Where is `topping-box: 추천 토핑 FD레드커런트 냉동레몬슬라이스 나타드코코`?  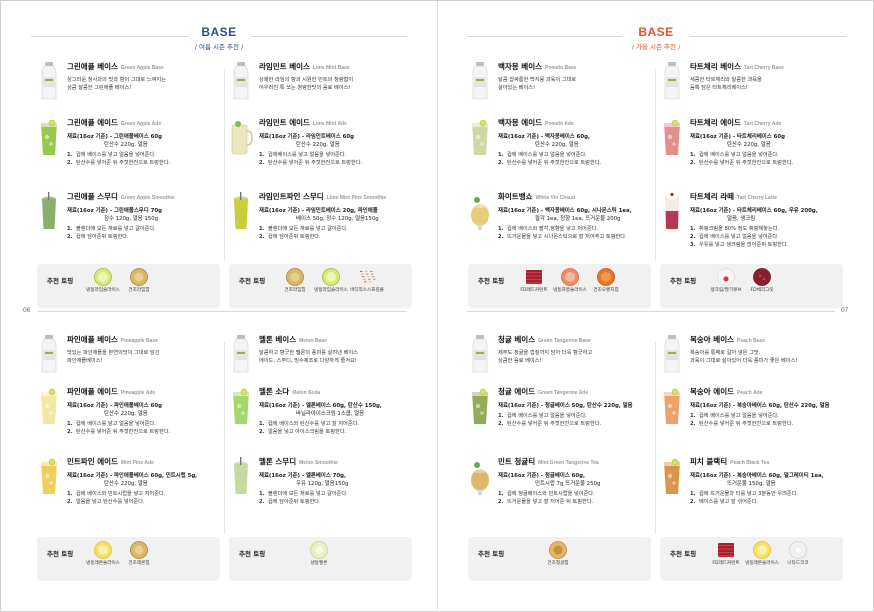
topping-box: 추천 토핑 FD레드커런트 냉동레몬슬라이스 나타드코코 is located at coordinates (751, 559).